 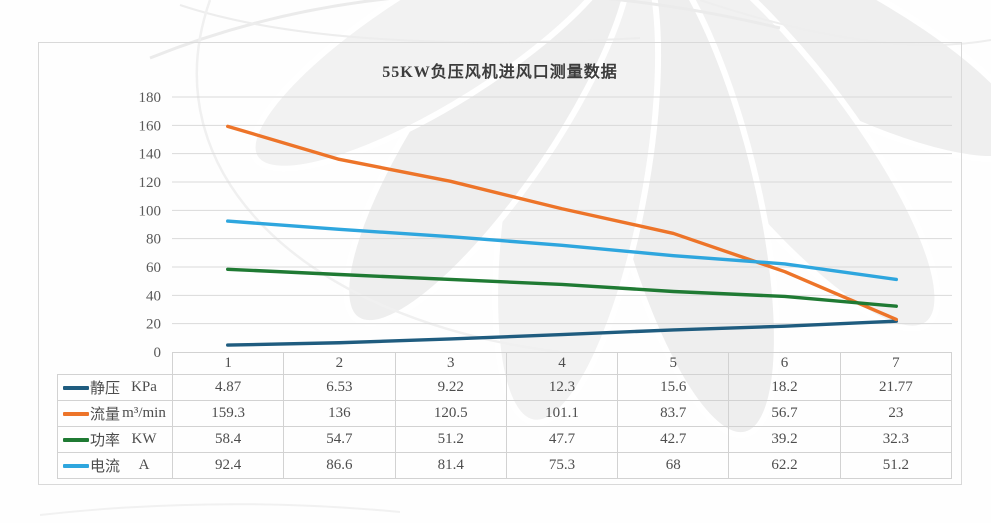 What do you see at coordinates (673, 413) in the screenshot?
I see `value-cell: 83.7` at bounding box center [673, 413].